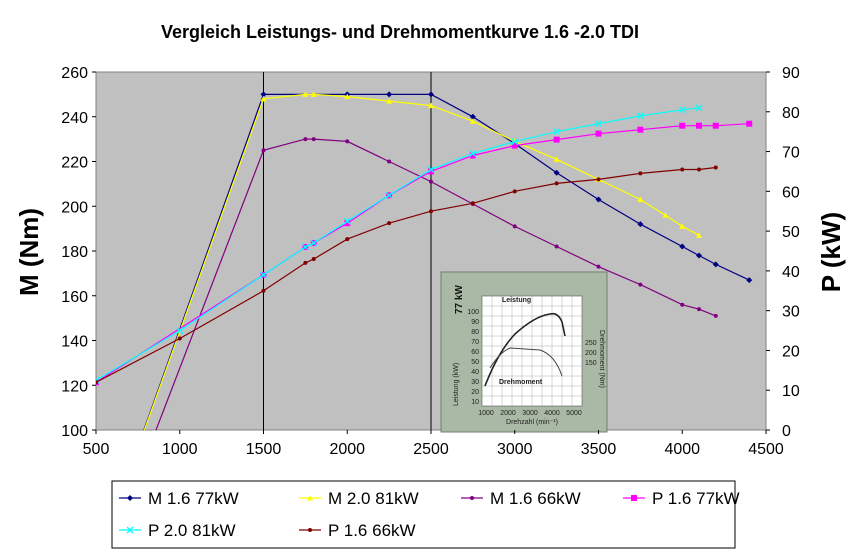  I want to click on inset-x-tick: 5000, so click(574, 413).